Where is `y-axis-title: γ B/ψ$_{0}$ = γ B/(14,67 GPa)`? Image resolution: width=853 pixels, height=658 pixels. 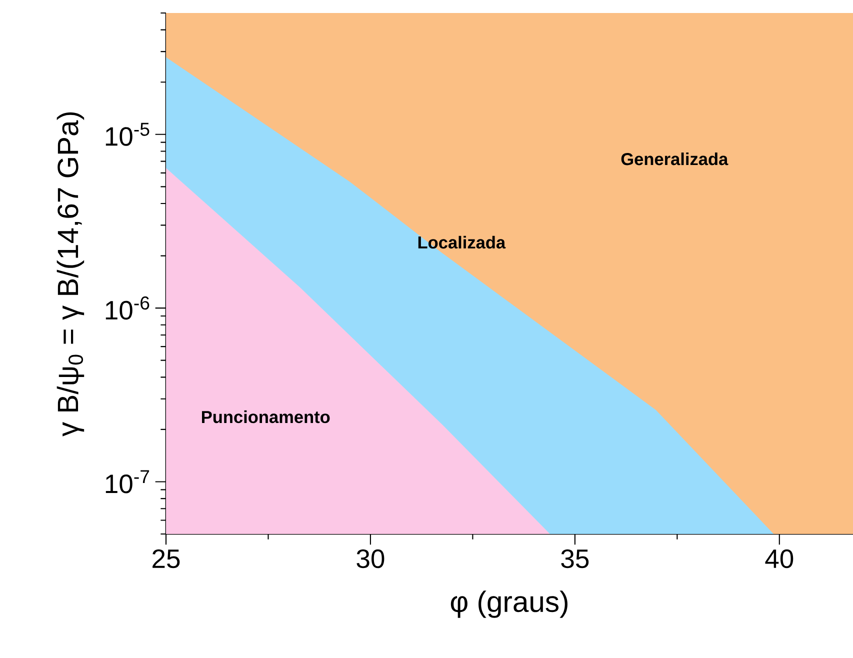 y-axis-title: γ B/ψ$_{0}$ = γ B/(14,67 GPa) is located at coordinates (70, 274).